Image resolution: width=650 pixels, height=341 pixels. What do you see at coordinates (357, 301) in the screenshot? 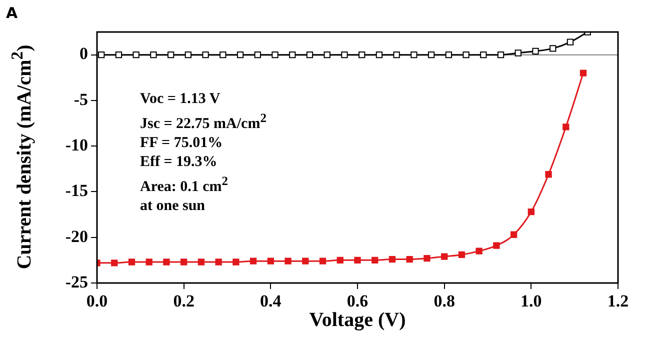
I see `x-tick-label: 0.6` at bounding box center [357, 301].